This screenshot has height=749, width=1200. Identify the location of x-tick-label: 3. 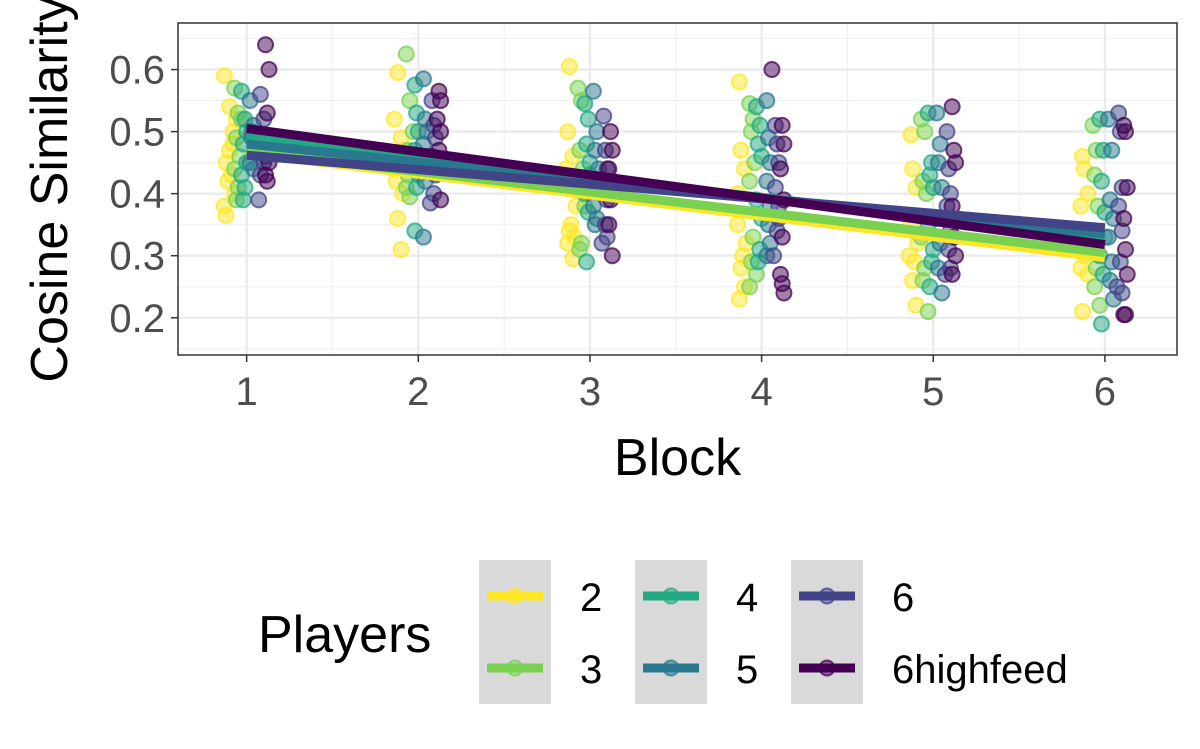
(590, 392).